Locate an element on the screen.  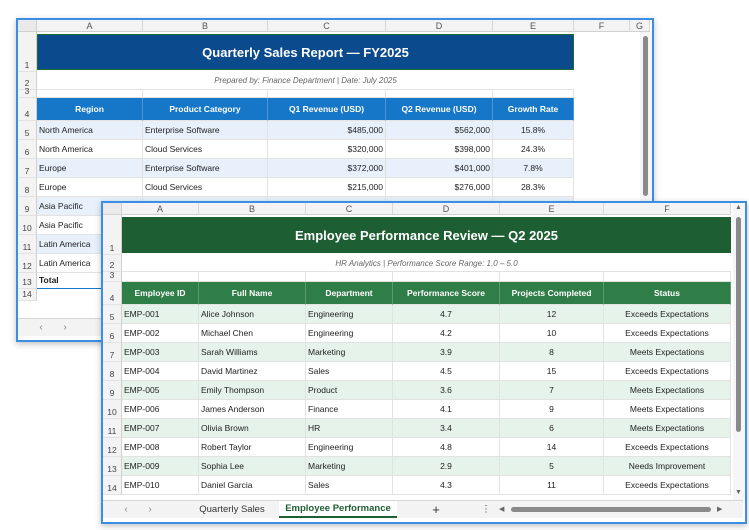
data-cell: 7 is located at coordinates (552, 390).